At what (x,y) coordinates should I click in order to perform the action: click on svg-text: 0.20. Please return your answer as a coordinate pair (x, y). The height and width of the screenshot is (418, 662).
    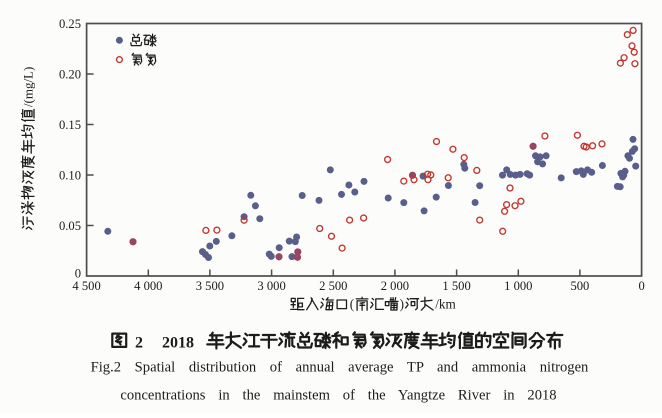
    Looking at the image, I should click on (70, 74).